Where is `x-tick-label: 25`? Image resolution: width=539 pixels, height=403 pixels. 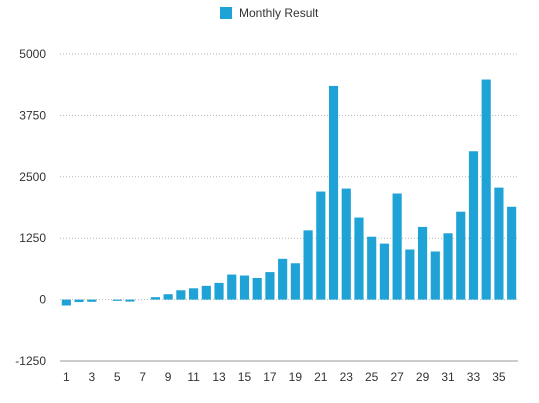
x-tick-label: 25 is located at coordinates (372, 377).